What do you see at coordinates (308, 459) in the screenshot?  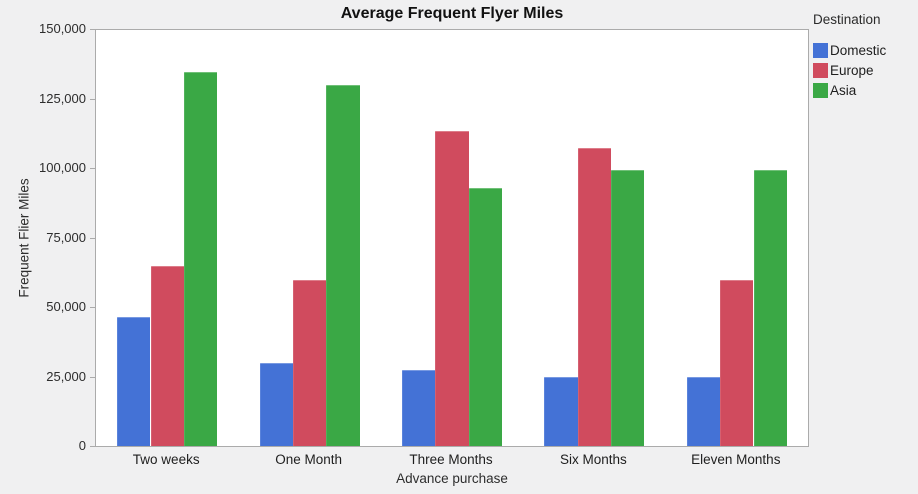 I see `x-tick-label-one-month: One Month` at bounding box center [308, 459].